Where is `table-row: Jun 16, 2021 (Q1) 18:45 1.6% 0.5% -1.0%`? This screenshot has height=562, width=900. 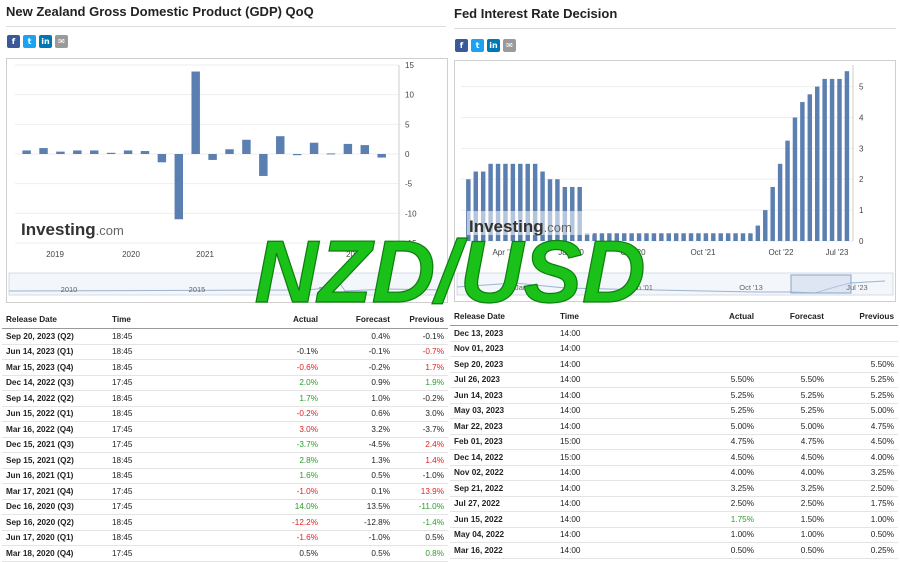 table-row: Jun 16, 2021 (Q1) 18:45 1.6% 0.5% -1.0% is located at coordinates (225, 476).